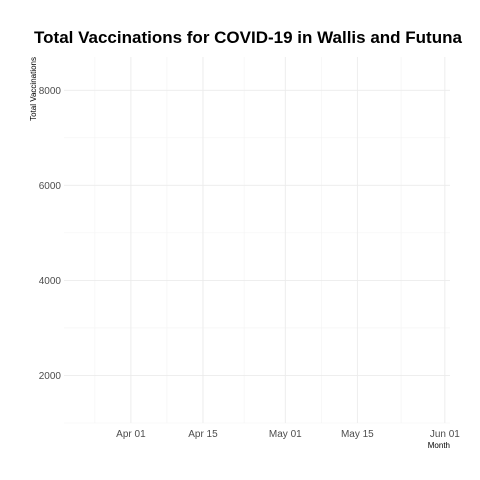 The image size is (480, 480). Describe the element at coordinates (131, 434) in the screenshot. I see `x-tick-label: Apr 01` at that location.